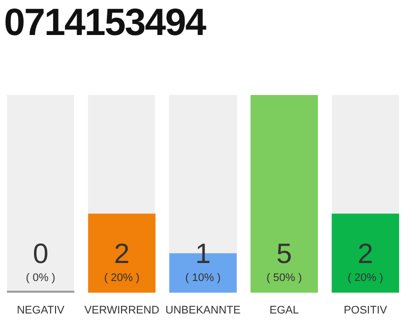  Describe the element at coordinates (284, 278) in the screenshot. I see `annotation: ( 50% )` at that location.